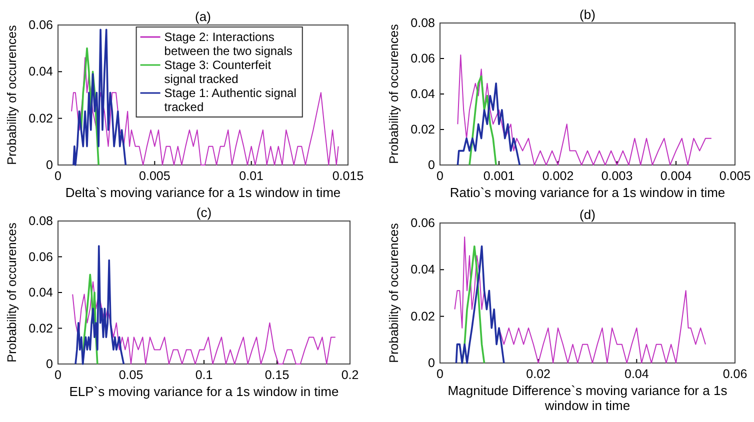 Image resolution: width=754 pixels, height=422 pixels. Describe the element at coordinates (588, 192) in the screenshot. I see `x-axis-title: Ratio`s moving variance for a 1s window in time` at that location.